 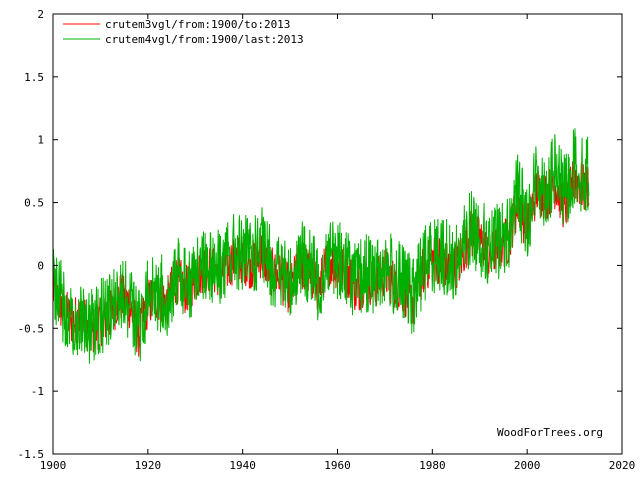 I want to click on y-tick-label: -1.5, so click(x=31, y=454).